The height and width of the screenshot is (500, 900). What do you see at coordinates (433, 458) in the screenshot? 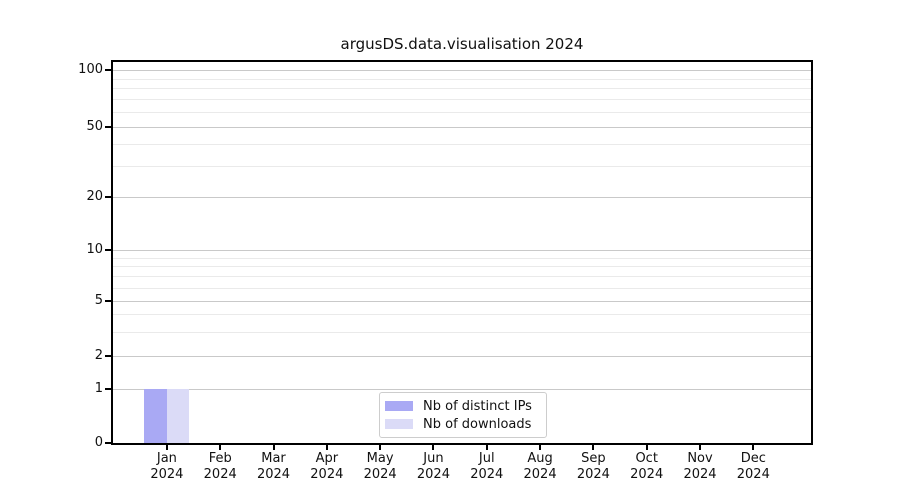
I see `x-tick-month: Jun` at bounding box center [433, 458].